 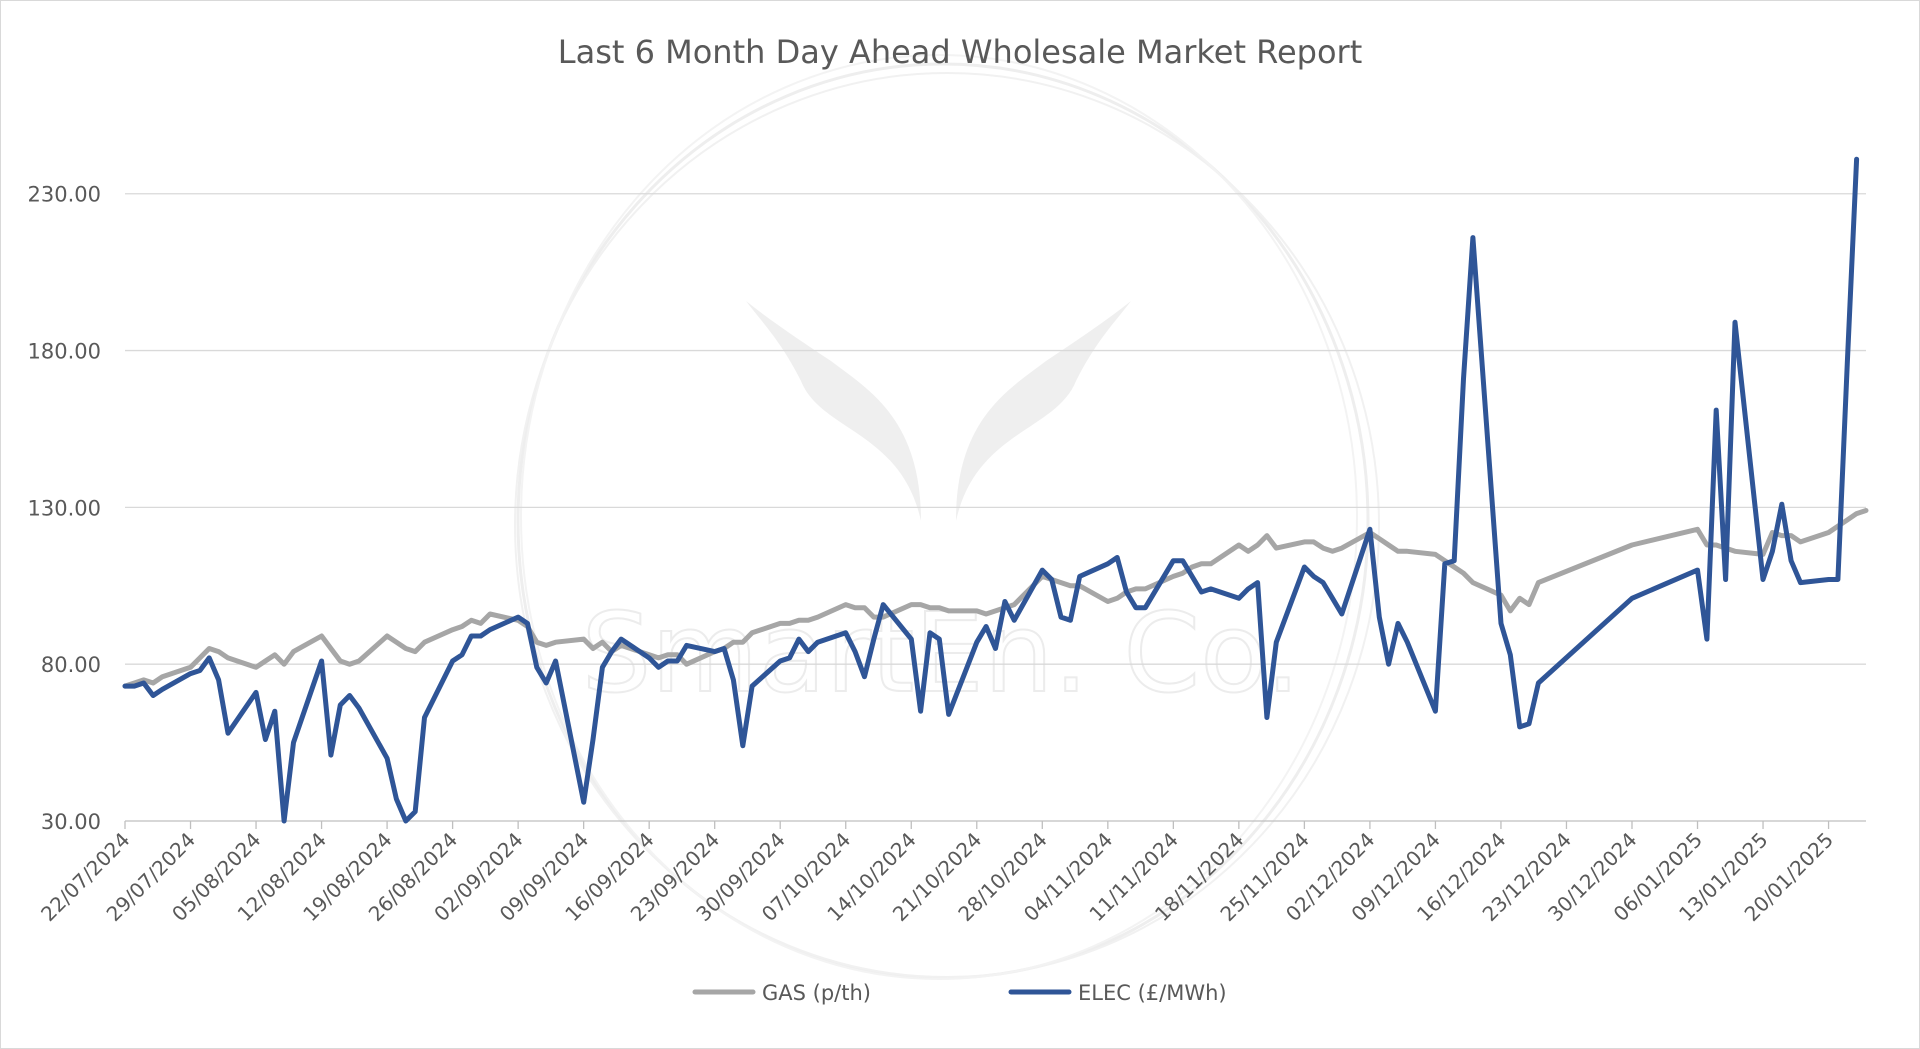 I want to click on legend-label-elec: ELEC (£/MWh), so click(x=1152, y=993).